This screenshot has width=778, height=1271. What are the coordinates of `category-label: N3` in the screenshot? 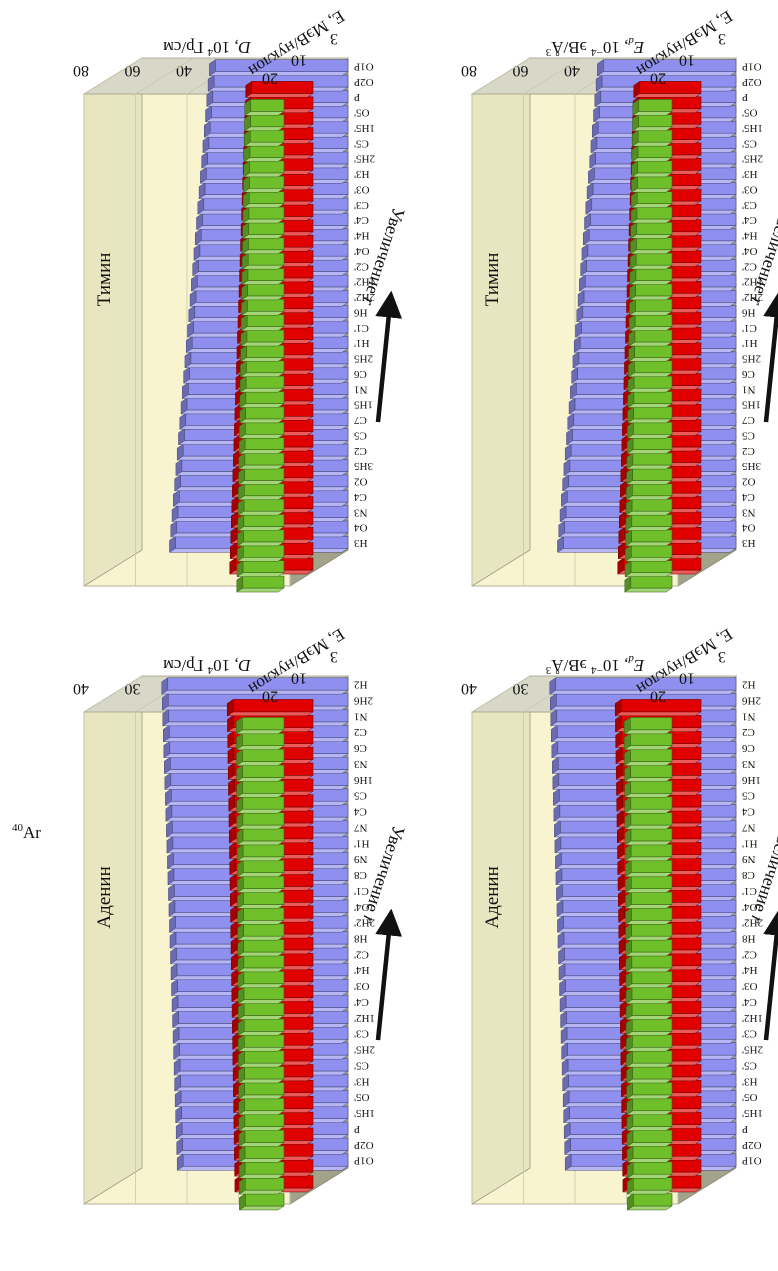 It's located at (361, 764).